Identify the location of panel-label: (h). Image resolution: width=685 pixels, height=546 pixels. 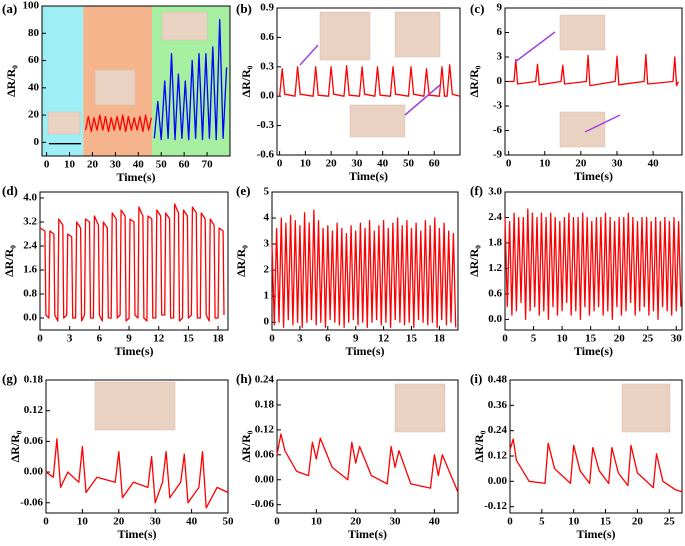
(244, 378).